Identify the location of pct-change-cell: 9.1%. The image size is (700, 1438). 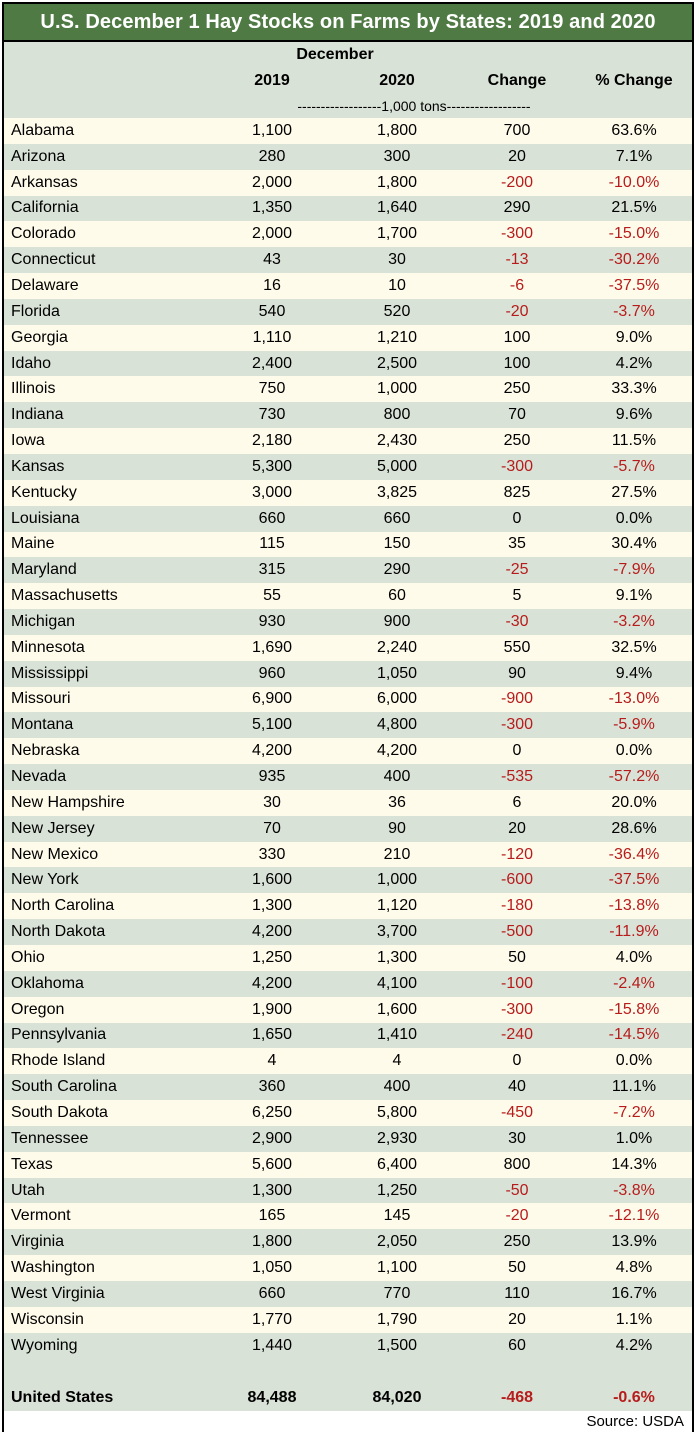
(634, 596).